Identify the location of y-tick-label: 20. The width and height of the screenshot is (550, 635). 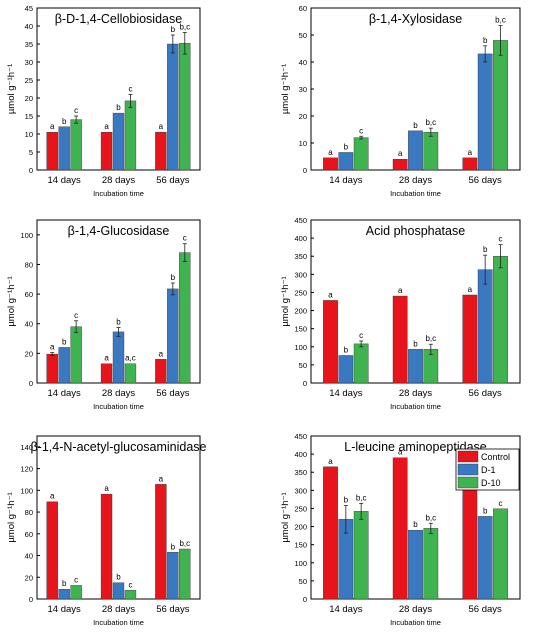
(29, 577).